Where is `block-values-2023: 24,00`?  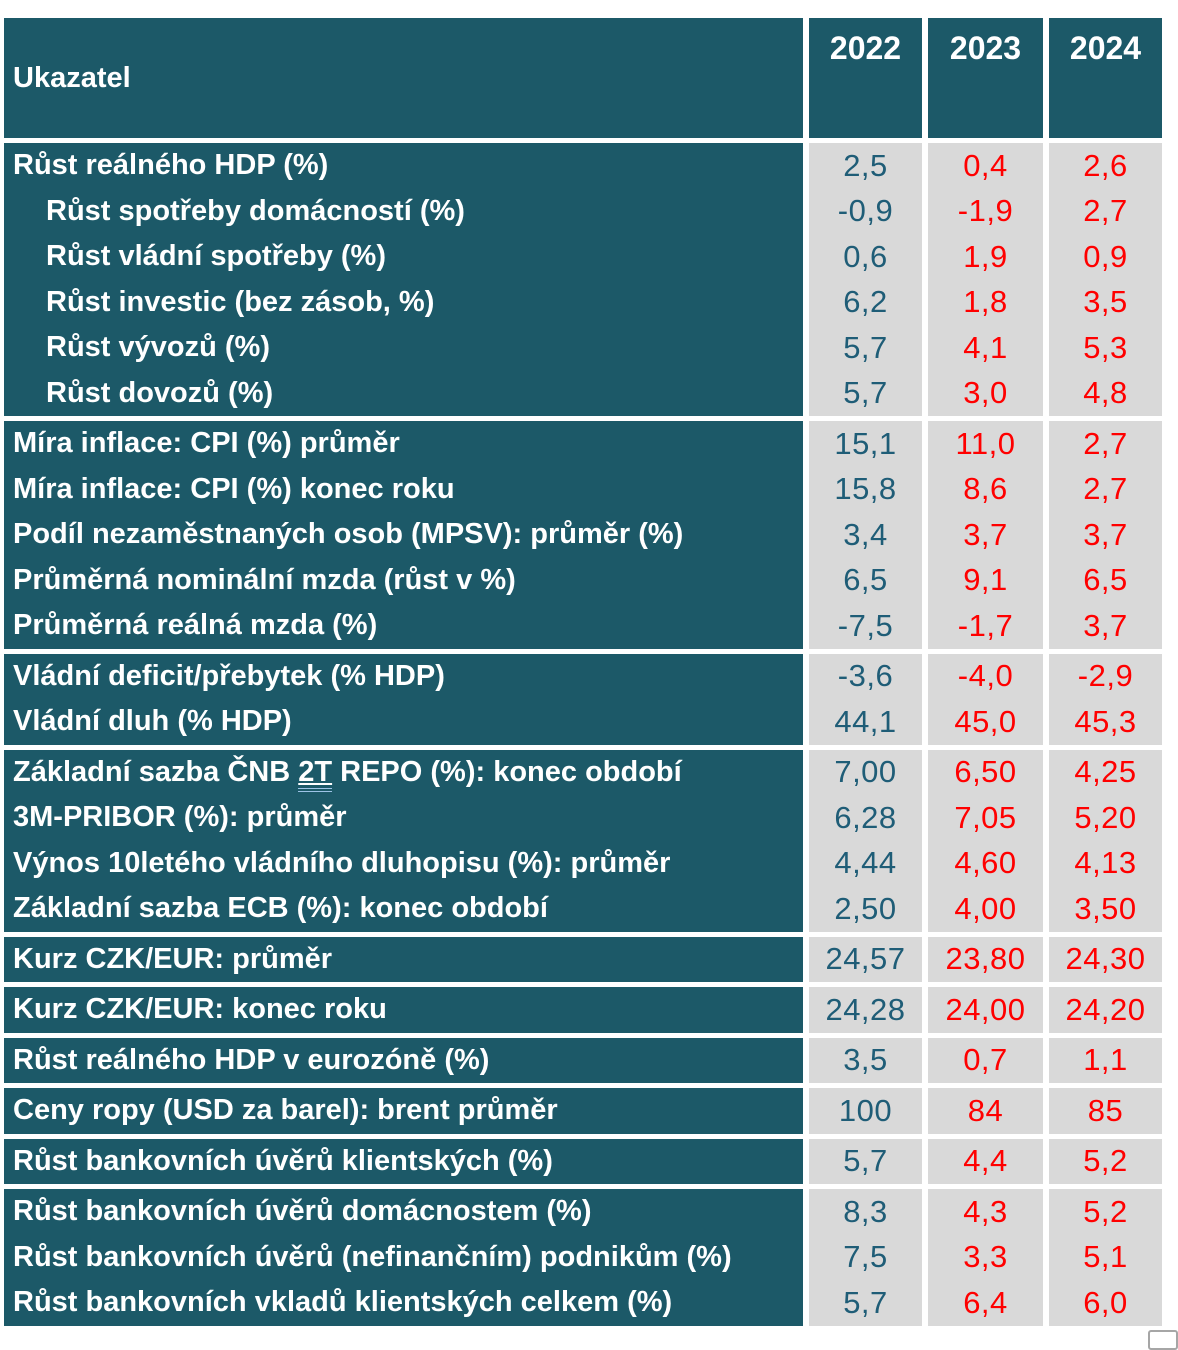 block-values-2023: 24,00 is located at coordinates (985, 1010).